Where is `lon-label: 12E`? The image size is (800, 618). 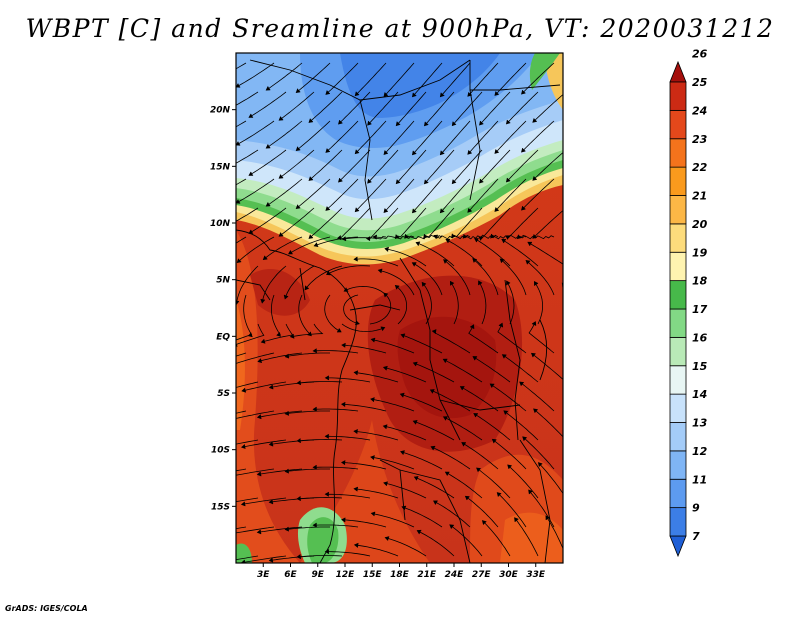
lon-label: 12E is located at coordinates (346, 575).